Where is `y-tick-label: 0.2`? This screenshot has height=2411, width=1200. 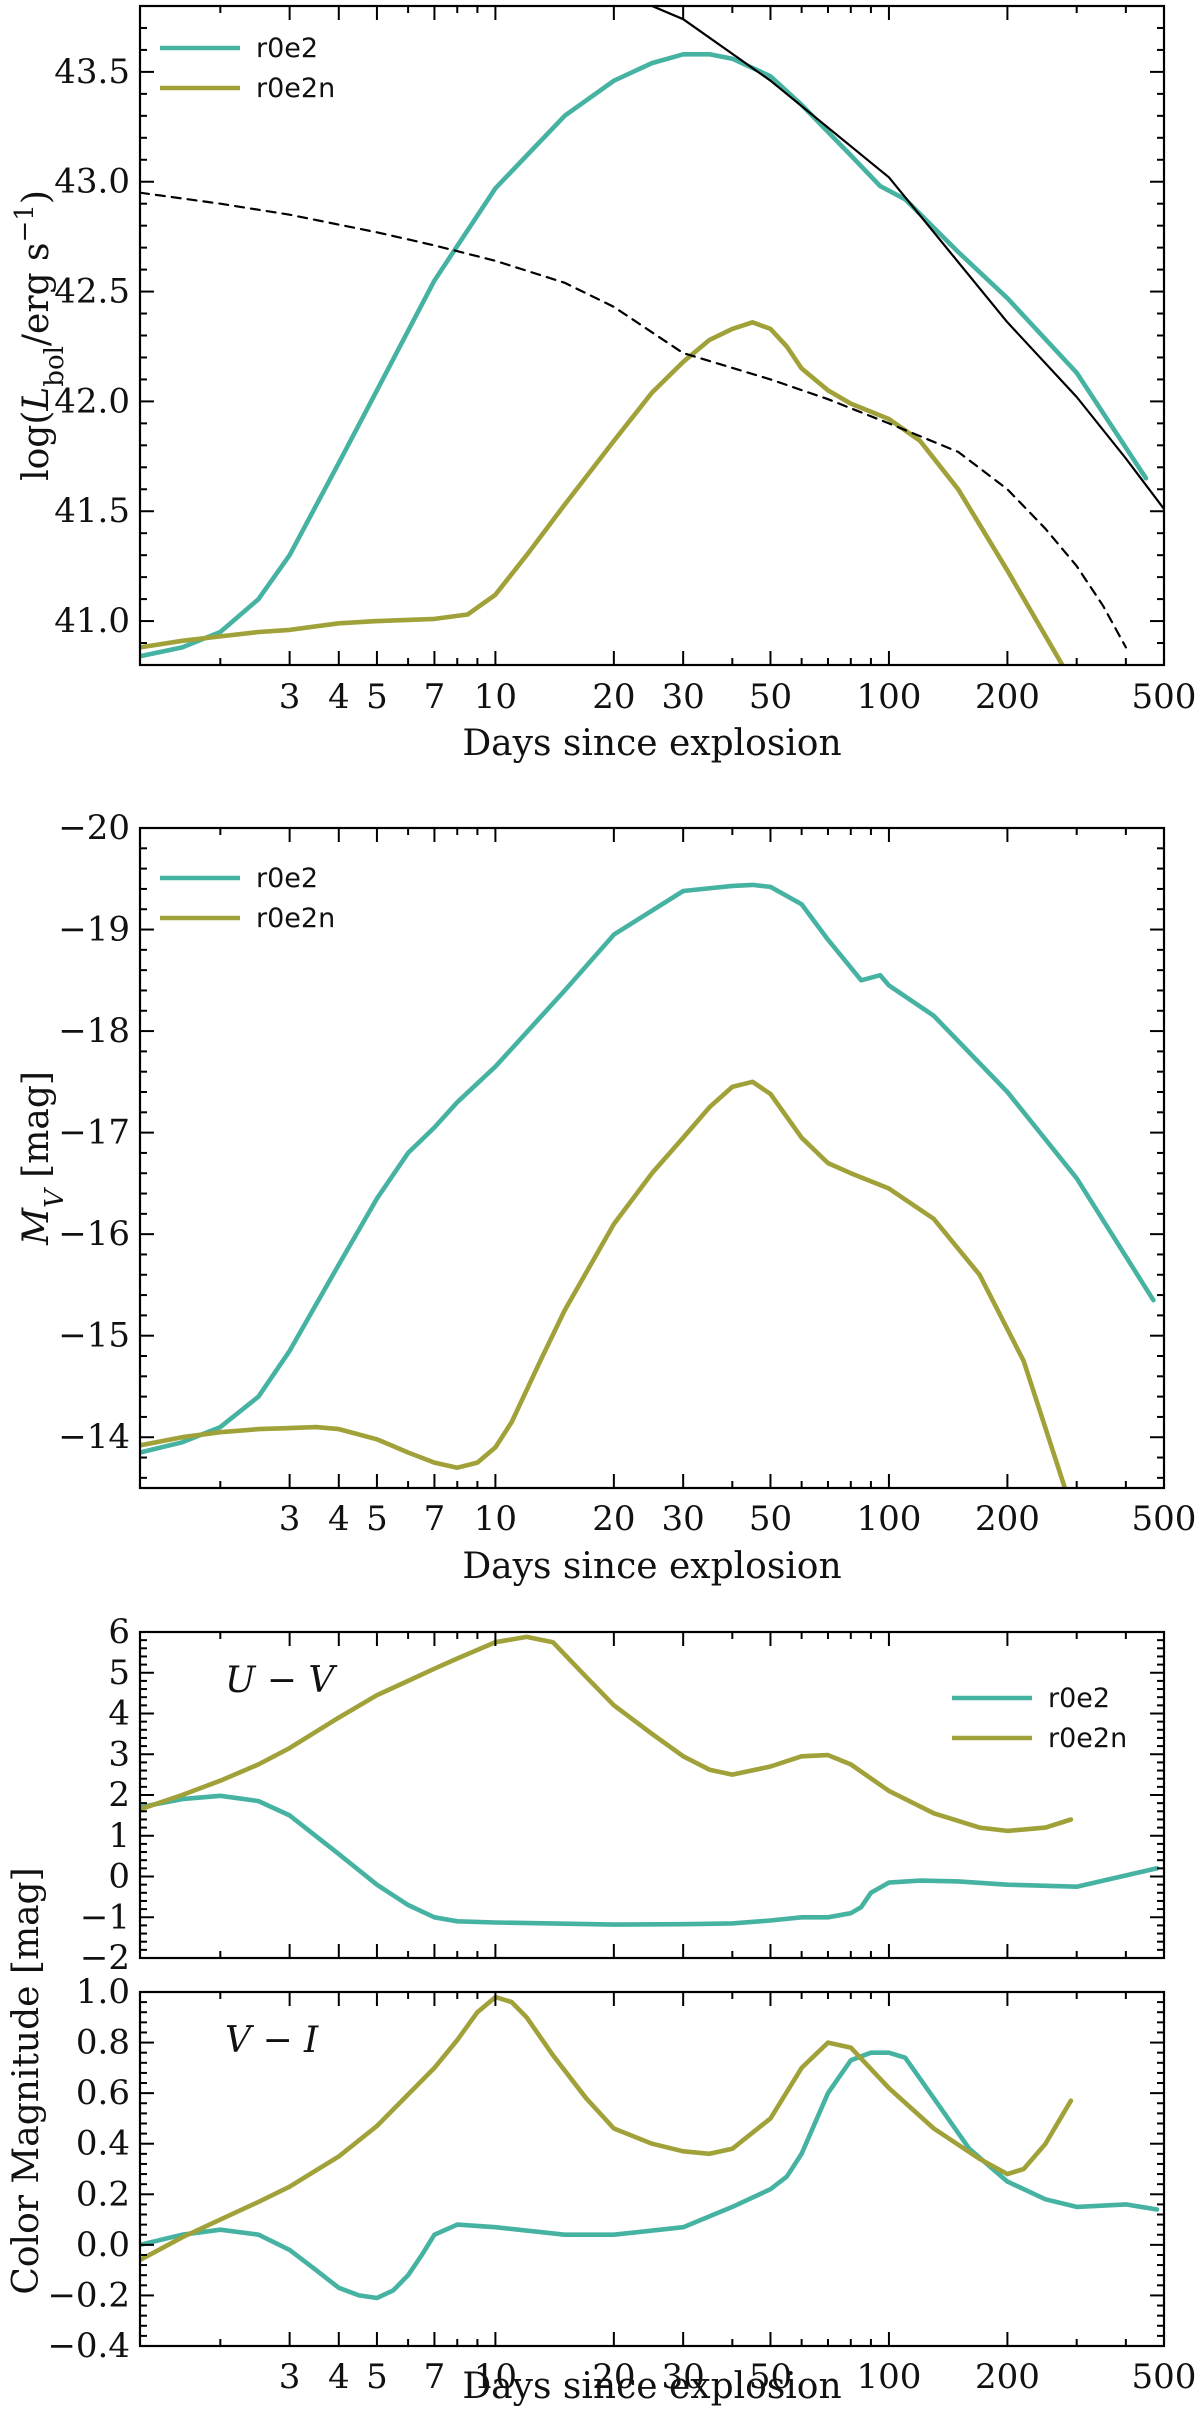
y-tick-label: 0.2 is located at coordinates (103, 2194).